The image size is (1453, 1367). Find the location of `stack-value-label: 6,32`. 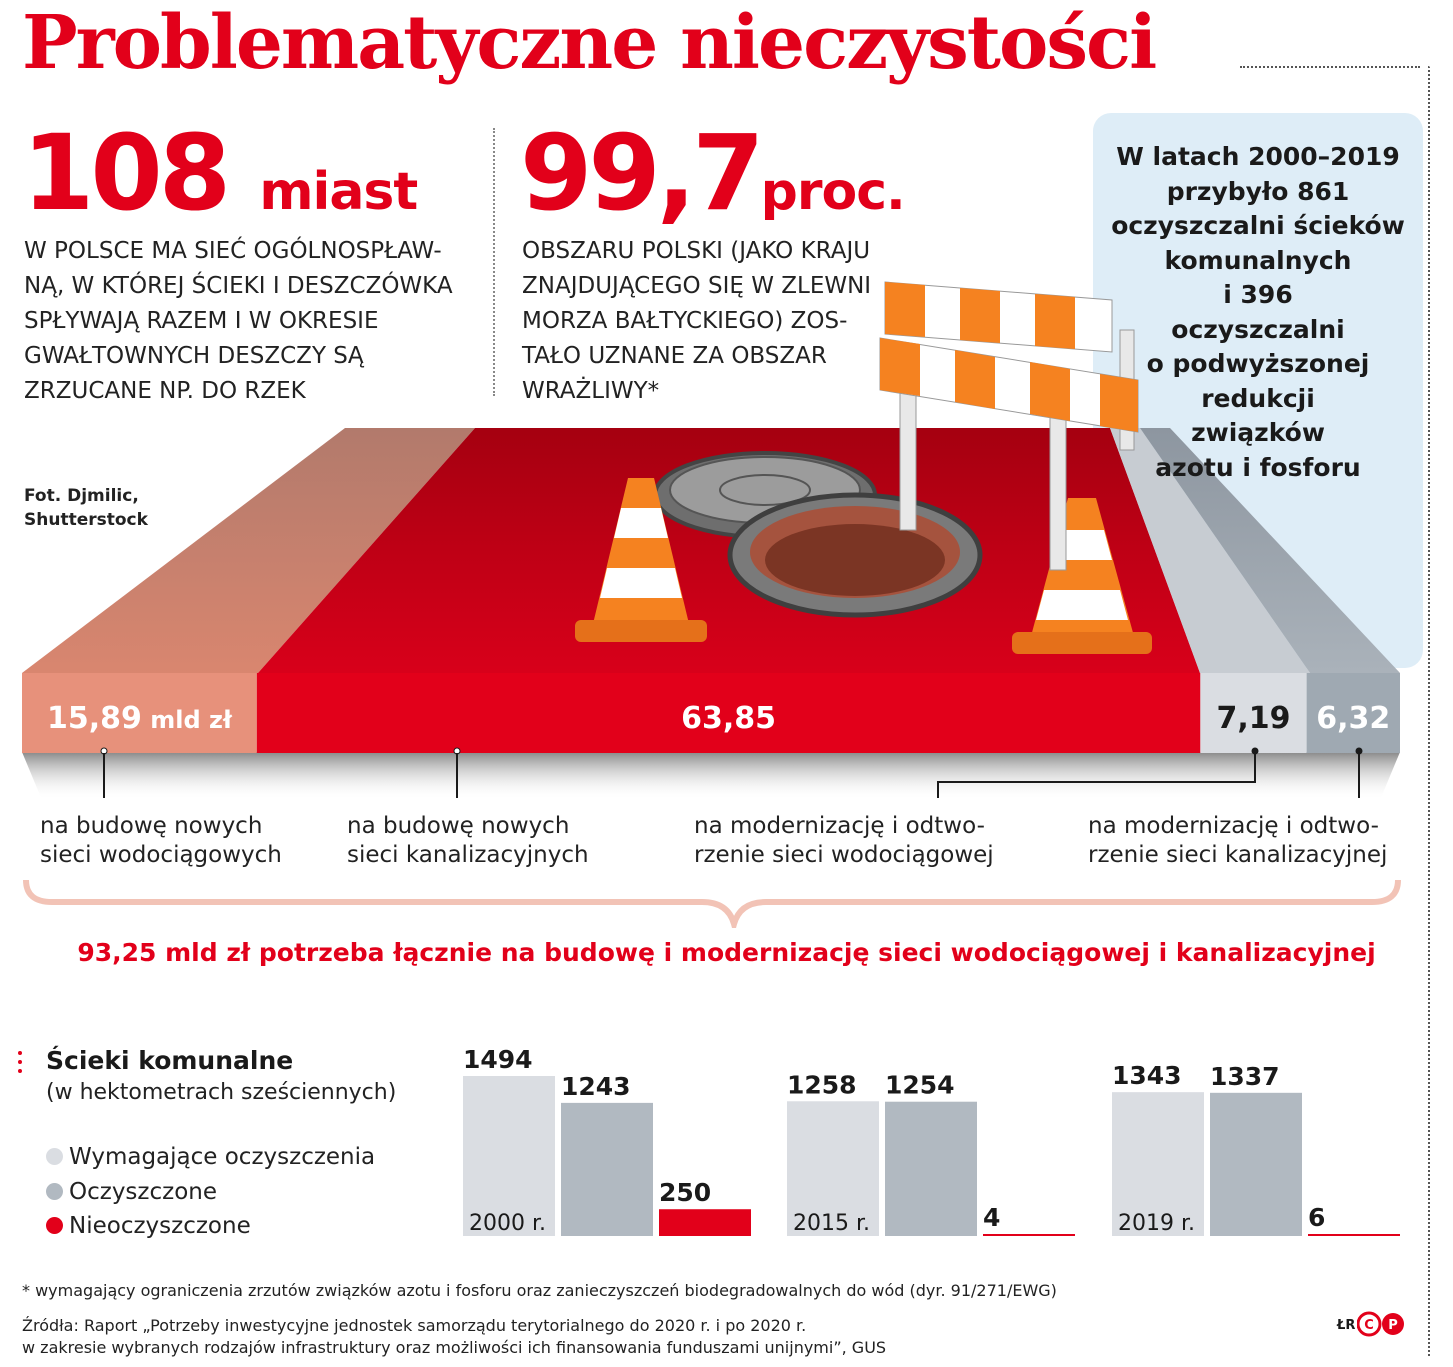

stack-value-label: 6,32 is located at coordinates (1353, 718).